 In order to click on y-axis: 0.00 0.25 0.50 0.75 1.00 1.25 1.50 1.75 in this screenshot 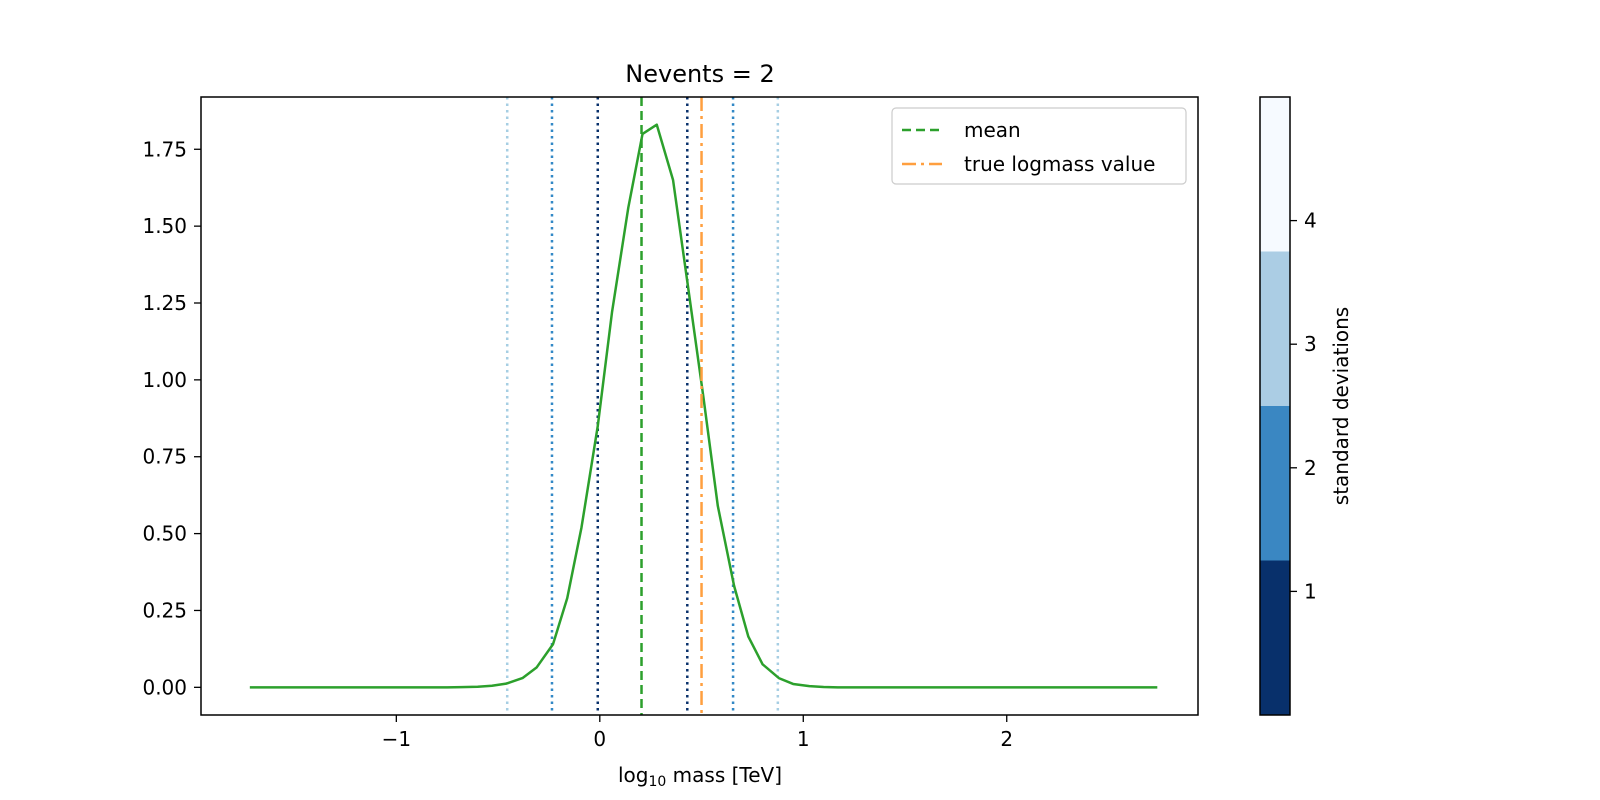, I will do `click(171, 418)`.